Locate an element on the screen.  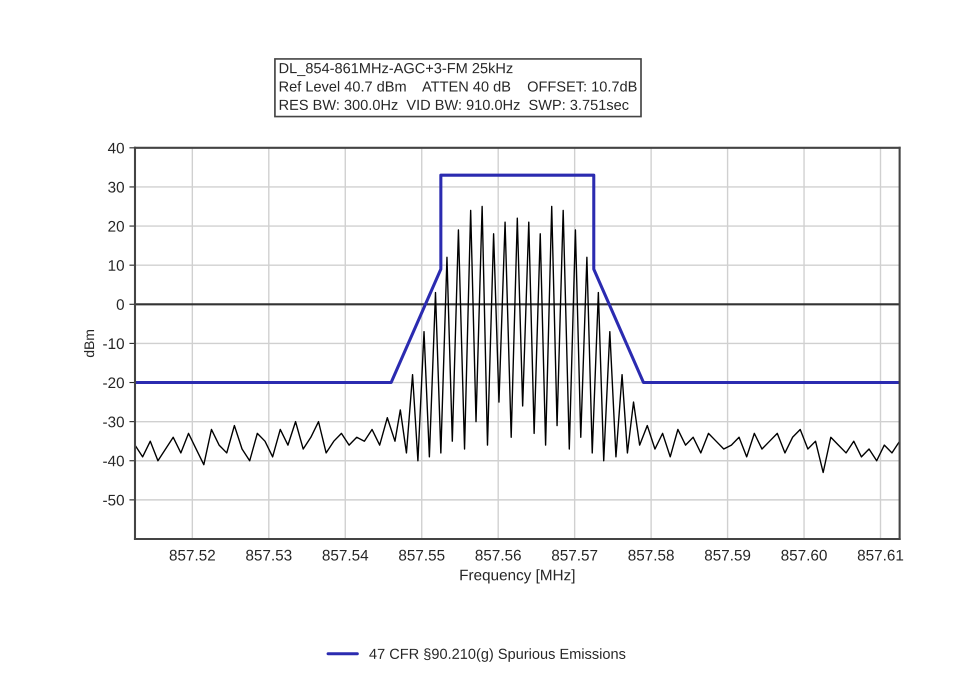
x-tick-label: 857.56 is located at coordinates (498, 555).